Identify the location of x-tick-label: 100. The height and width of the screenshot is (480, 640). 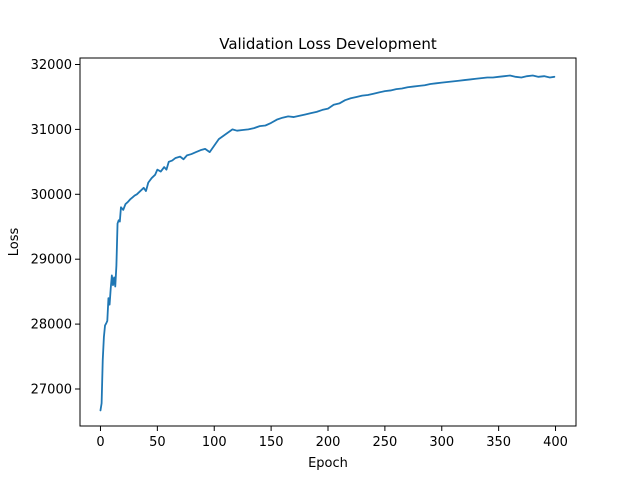
(214, 442).